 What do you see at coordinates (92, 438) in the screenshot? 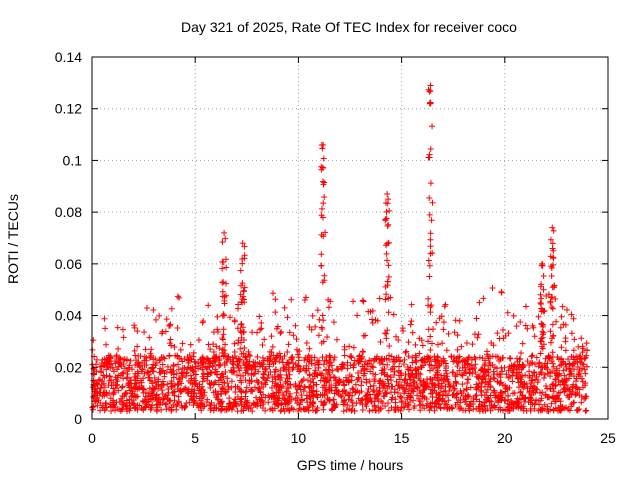
I see `x-tick-label: 0` at bounding box center [92, 438].